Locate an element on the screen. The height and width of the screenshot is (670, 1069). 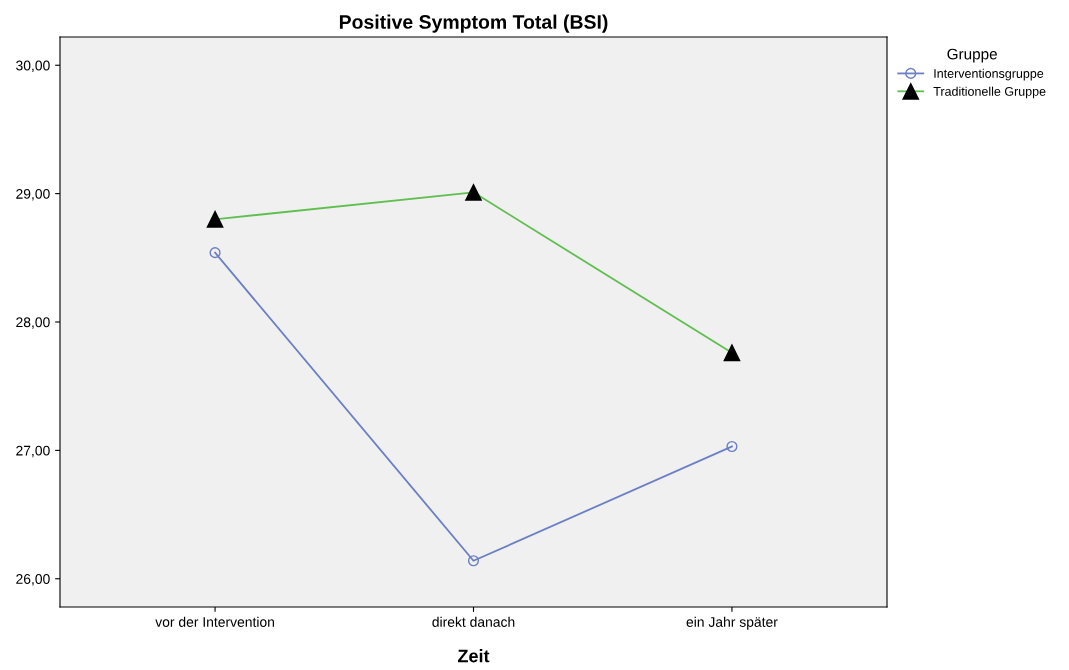
legend-title: Gruppe is located at coordinates (972, 55).